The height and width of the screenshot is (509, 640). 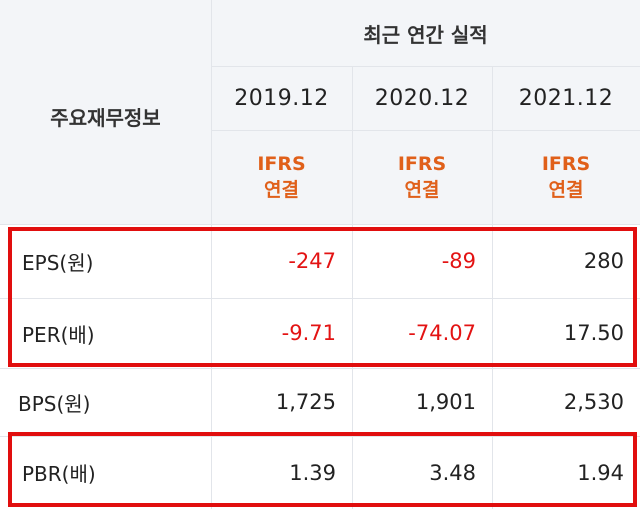 What do you see at coordinates (105, 333) in the screenshot?
I see `row-label-per: PER(배)` at bounding box center [105, 333].